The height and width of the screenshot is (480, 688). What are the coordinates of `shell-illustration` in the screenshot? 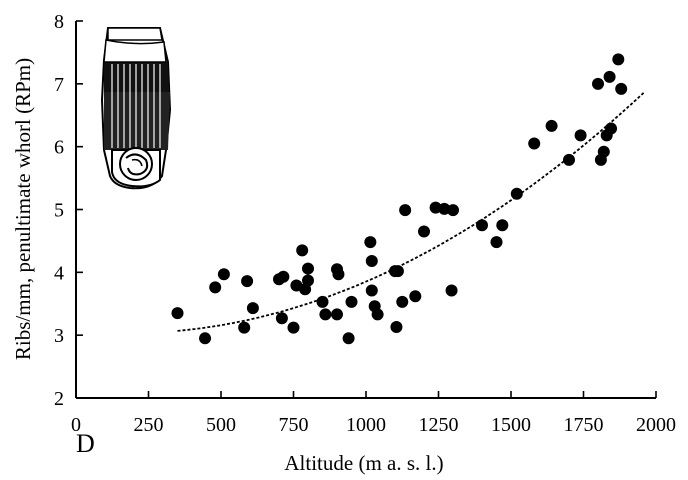 It's located at (136, 108).